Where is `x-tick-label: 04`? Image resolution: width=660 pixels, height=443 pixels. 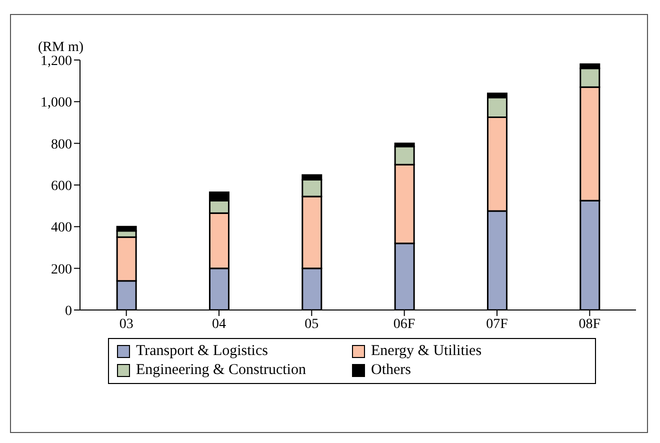
x-tick-label: 04 is located at coordinates (219, 324).